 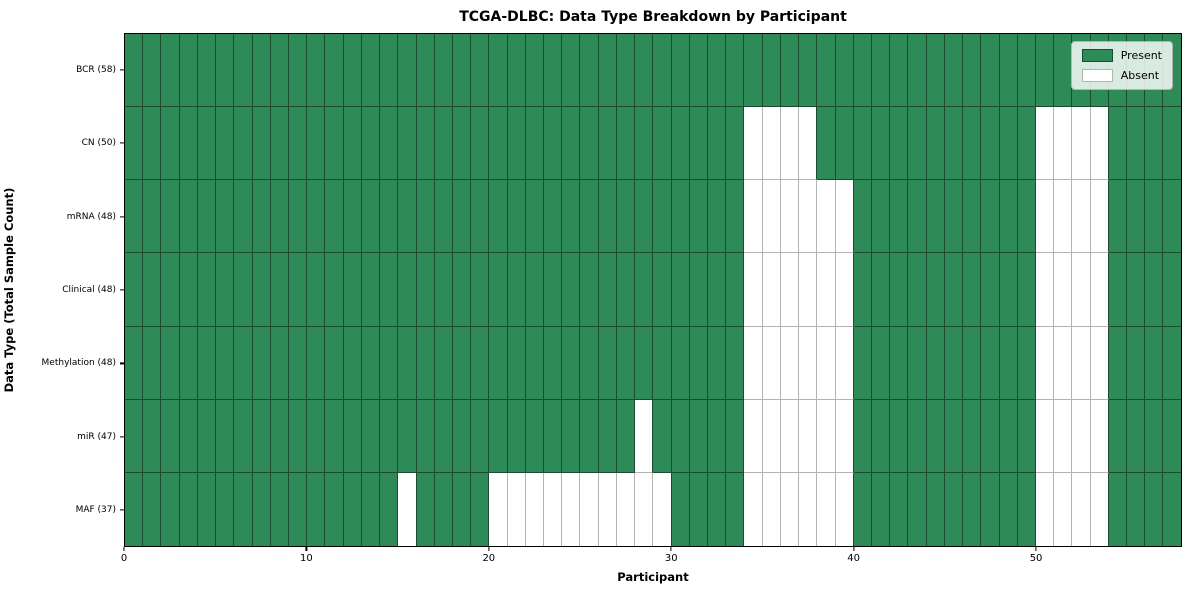 I want to click on y-tick-label: MAF (37), so click(x=95, y=510).